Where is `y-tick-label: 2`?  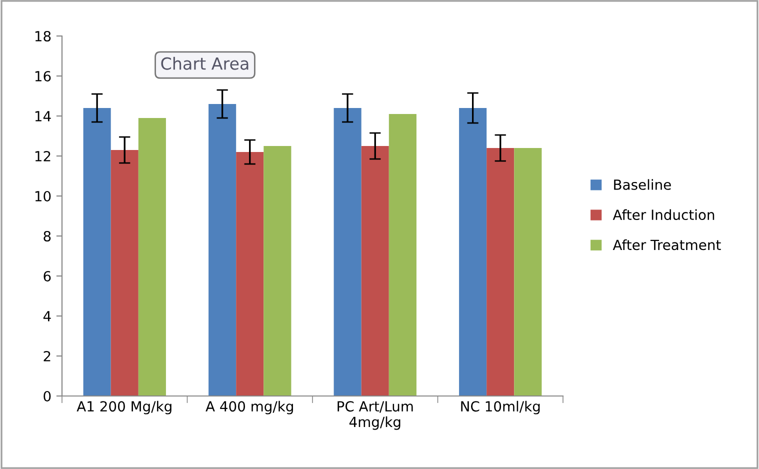
y-tick-label: 2 is located at coordinates (47, 356).